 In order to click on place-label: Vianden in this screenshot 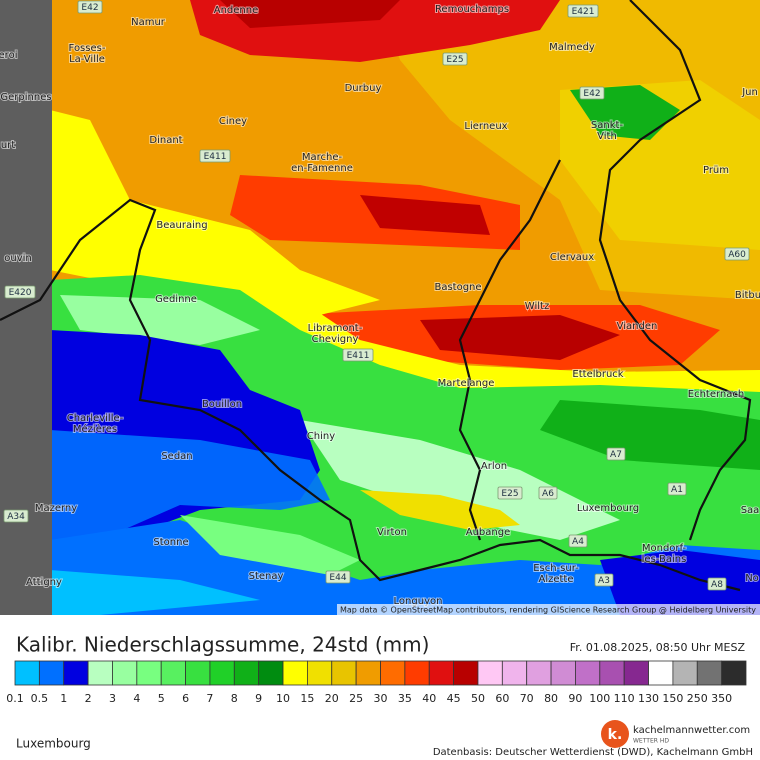, I will do `click(637, 326)`.